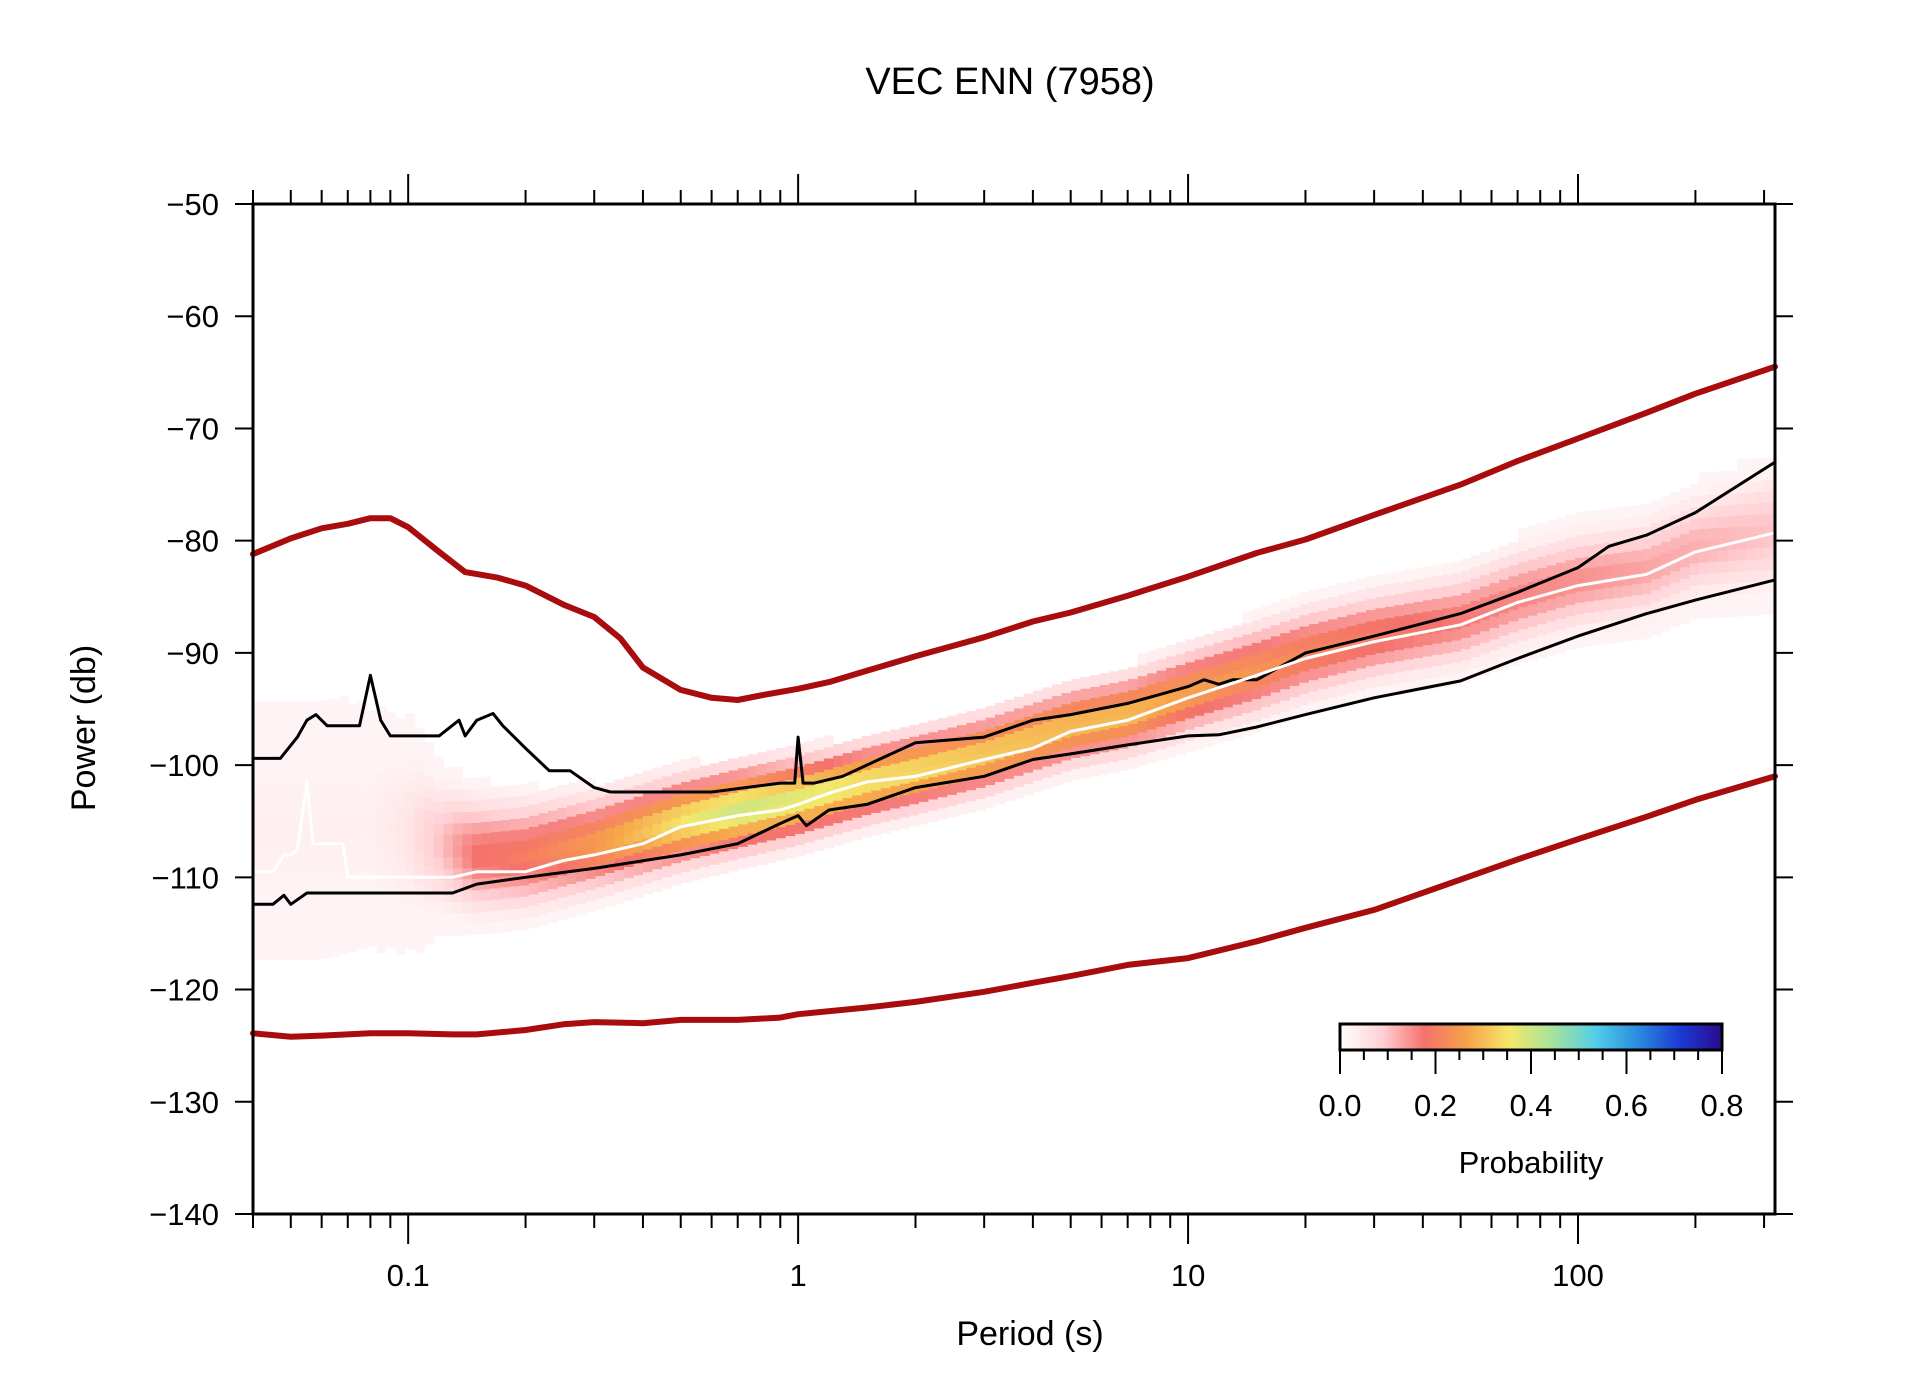 The width and height of the screenshot is (1910, 1389). What do you see at coordinates (192, 316) in the screenshot?
I see `y-tick-label: −60` at bounding box center [192, 316].